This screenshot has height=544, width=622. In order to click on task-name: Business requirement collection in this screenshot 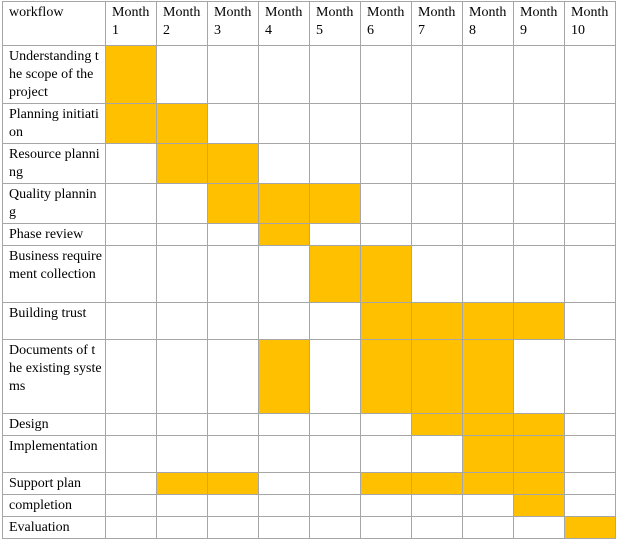, I will do `click(54, 274)`.